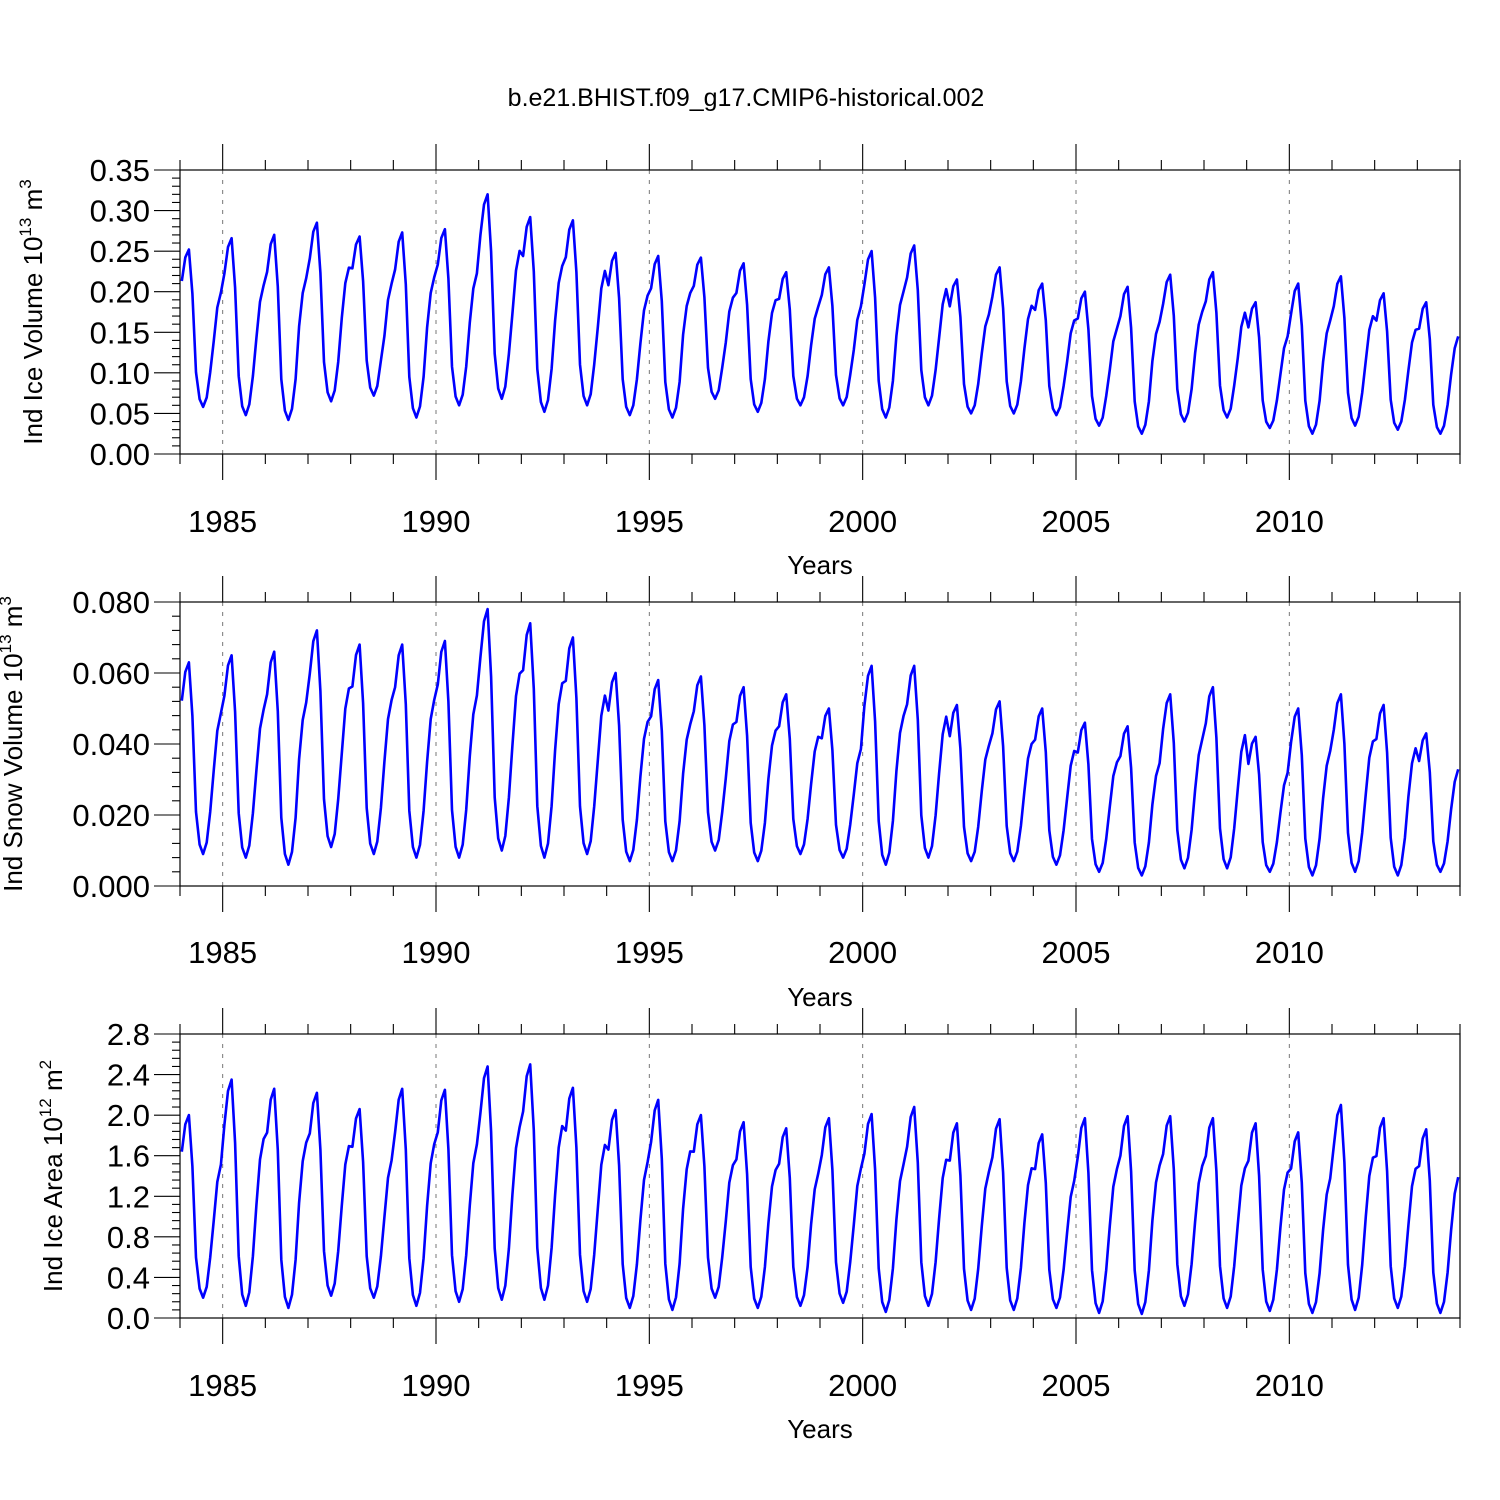 Image resolution: width=1500 pixels, height=1500 pixels. Describe the element at coordinates (120, 170) in the screenshot. I see `y-tick-label: 0.35` at that location.